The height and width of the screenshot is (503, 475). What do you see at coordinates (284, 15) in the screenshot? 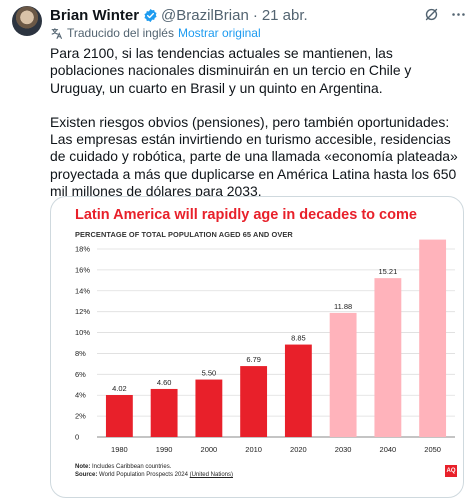
I see `tweet-time: 21 abr.` at bounding box center [284, 15].